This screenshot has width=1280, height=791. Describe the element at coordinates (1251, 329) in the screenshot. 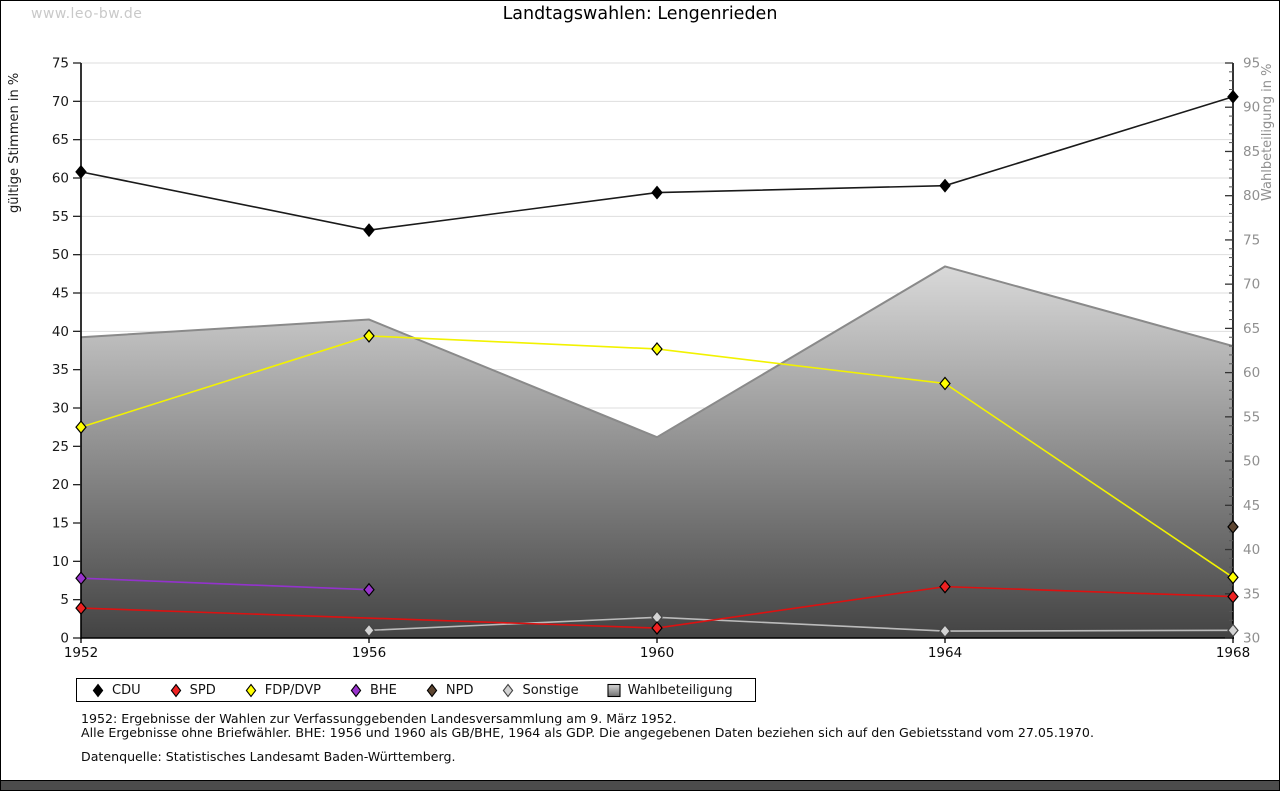

I see `y-right-tick-label: 65` at that location.